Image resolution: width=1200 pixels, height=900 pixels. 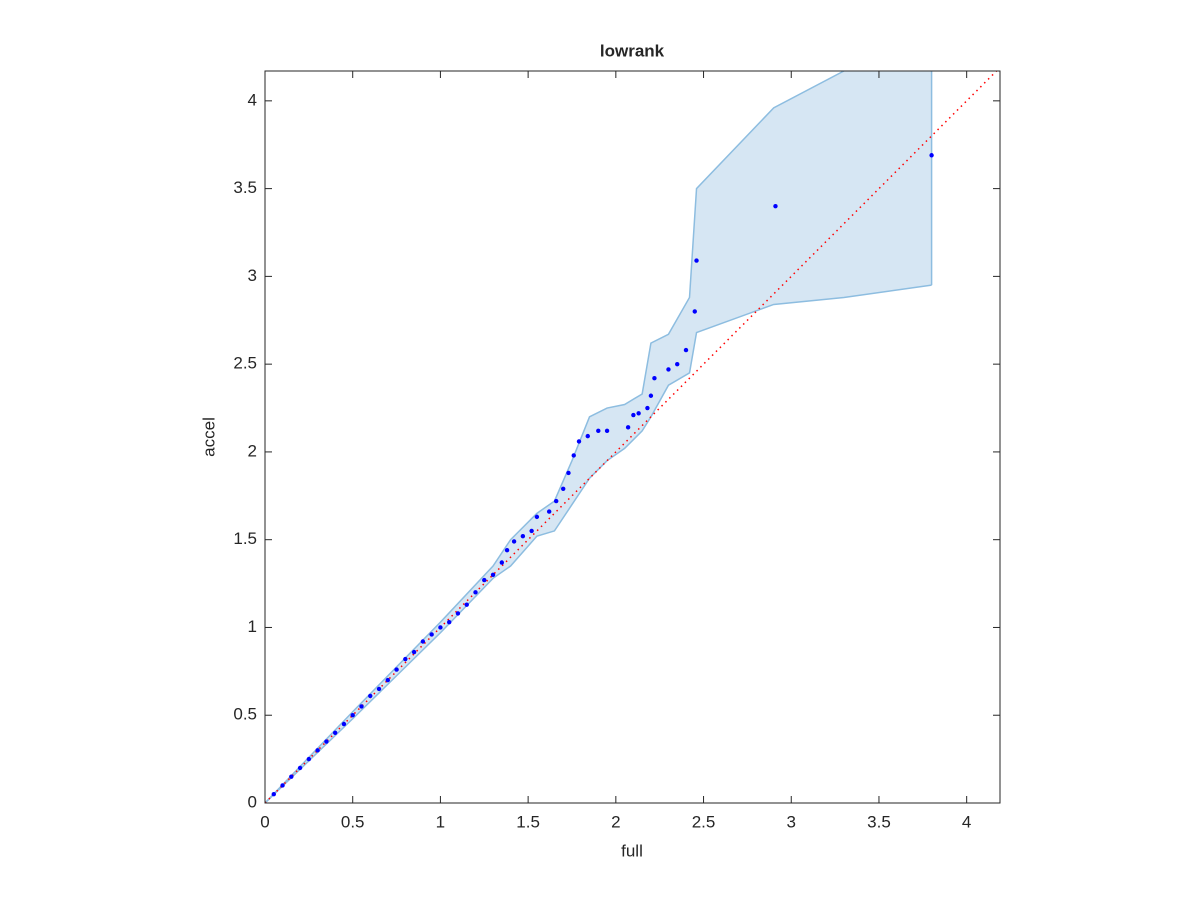 I want to click on x-tick-label: 0, so click(x=264, y=821).